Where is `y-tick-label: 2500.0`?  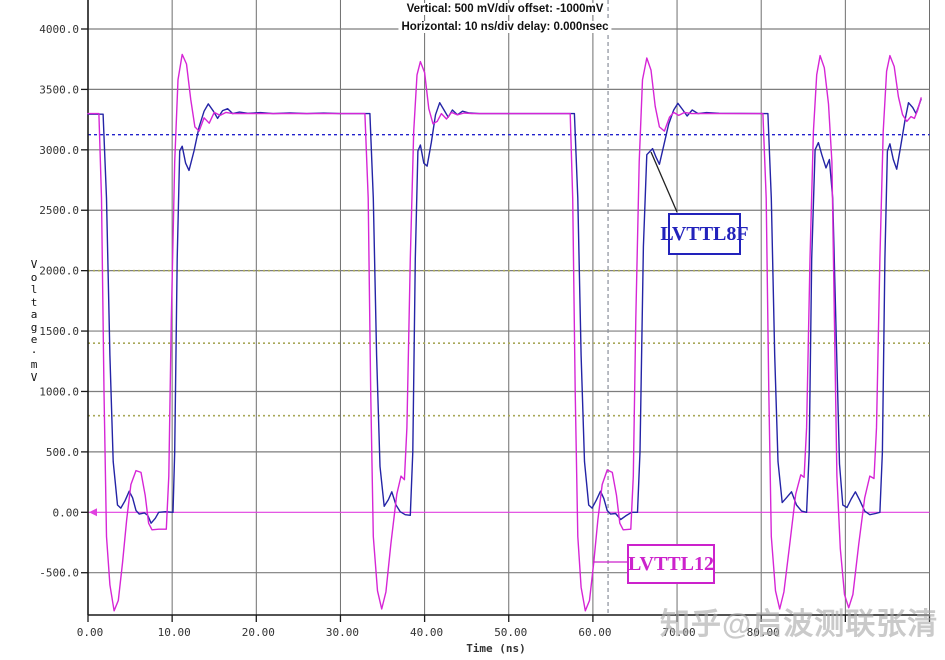
y-tick-label: 2500.0 is located at coordinates (59, 210).